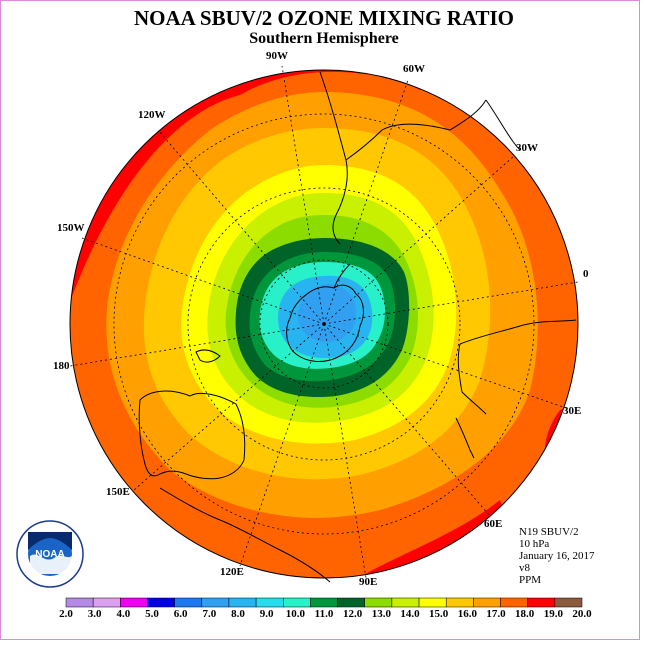  I want to click on date-label: January 16, 2017, so click(557, 556).